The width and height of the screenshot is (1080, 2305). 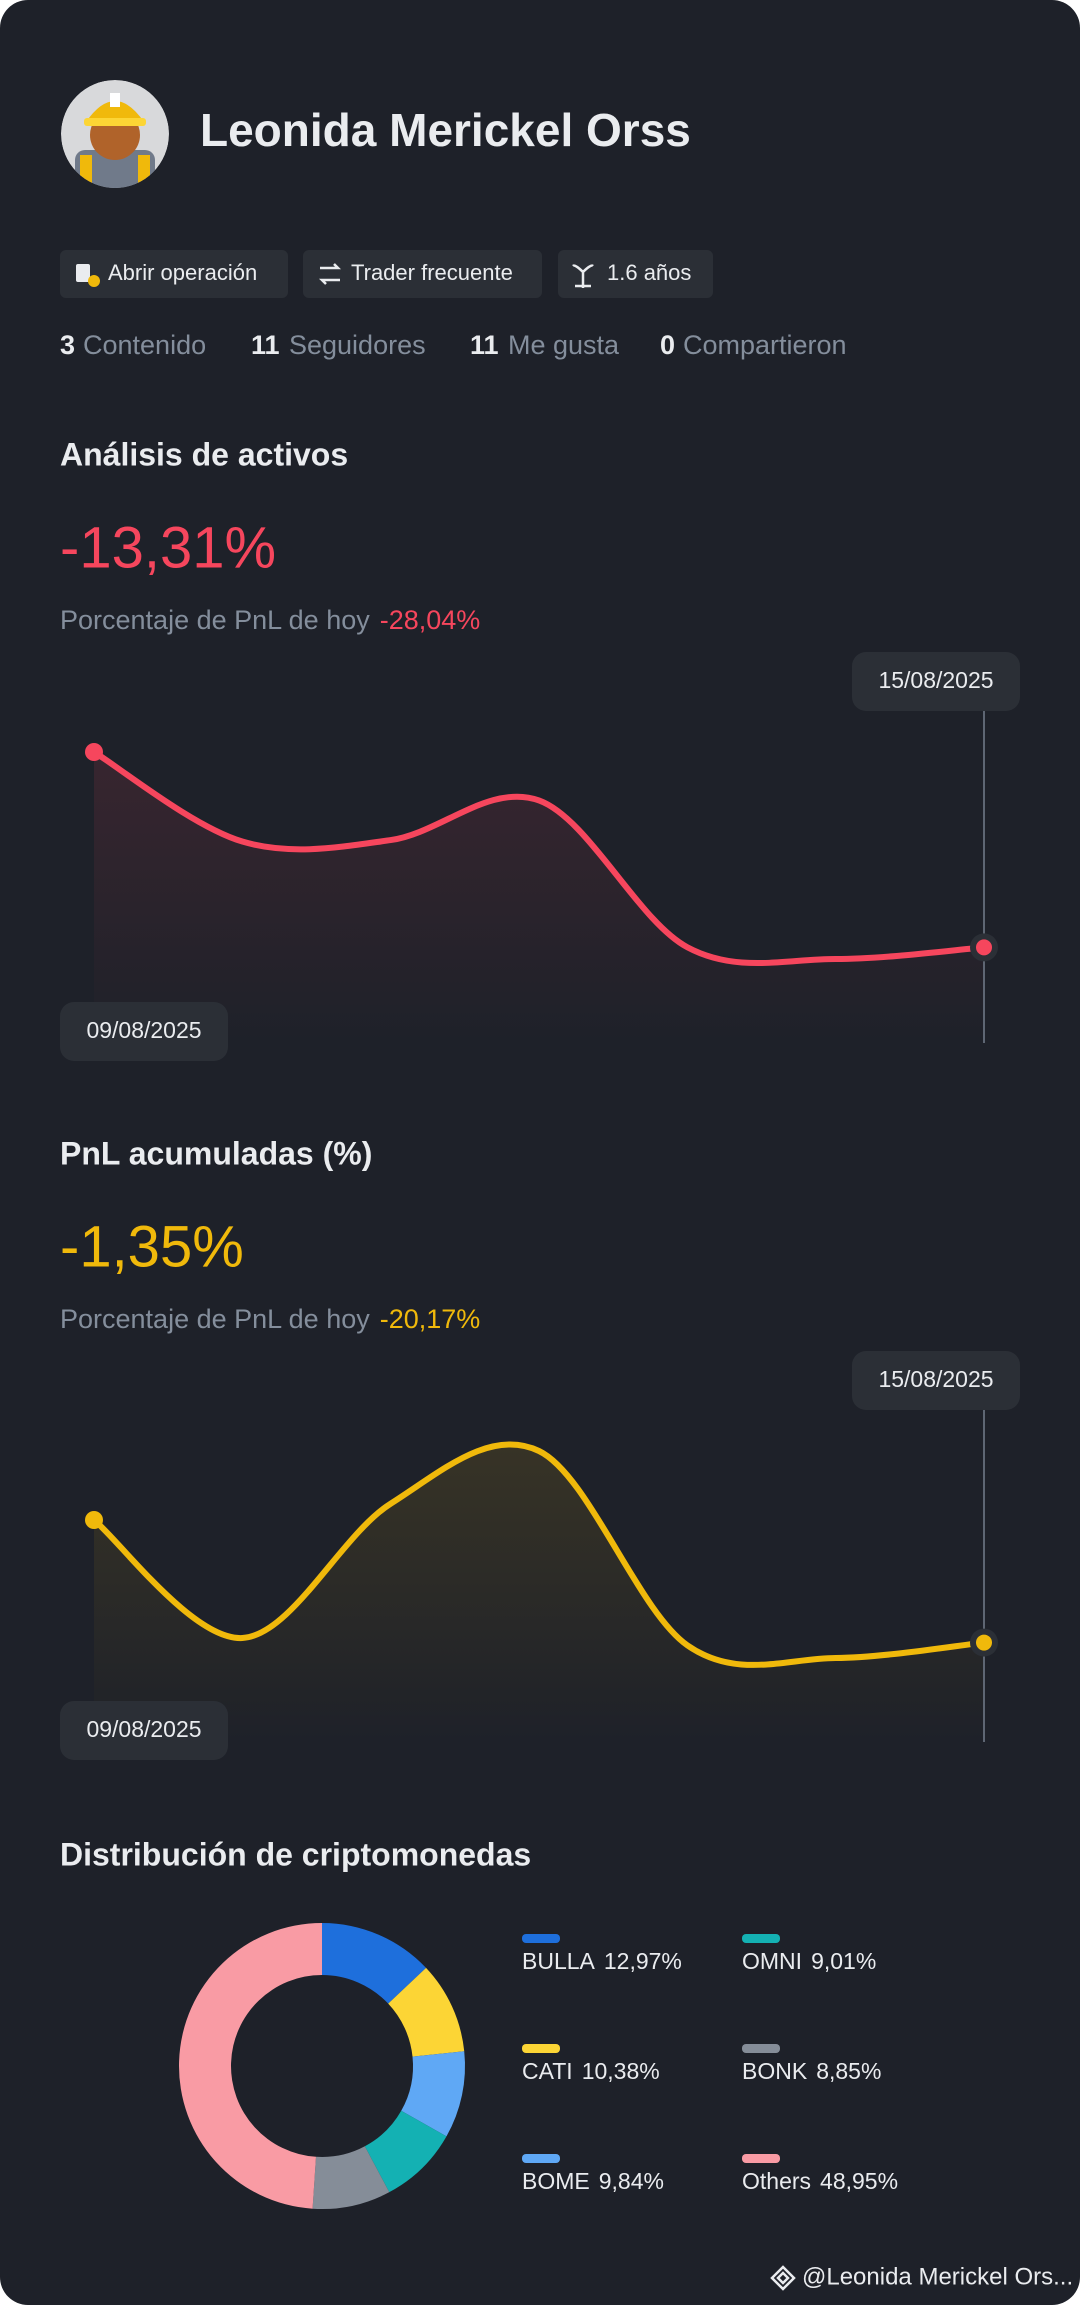 I want to click on legend-entry: CATI 10,38%, so click(x=591, y=2071).